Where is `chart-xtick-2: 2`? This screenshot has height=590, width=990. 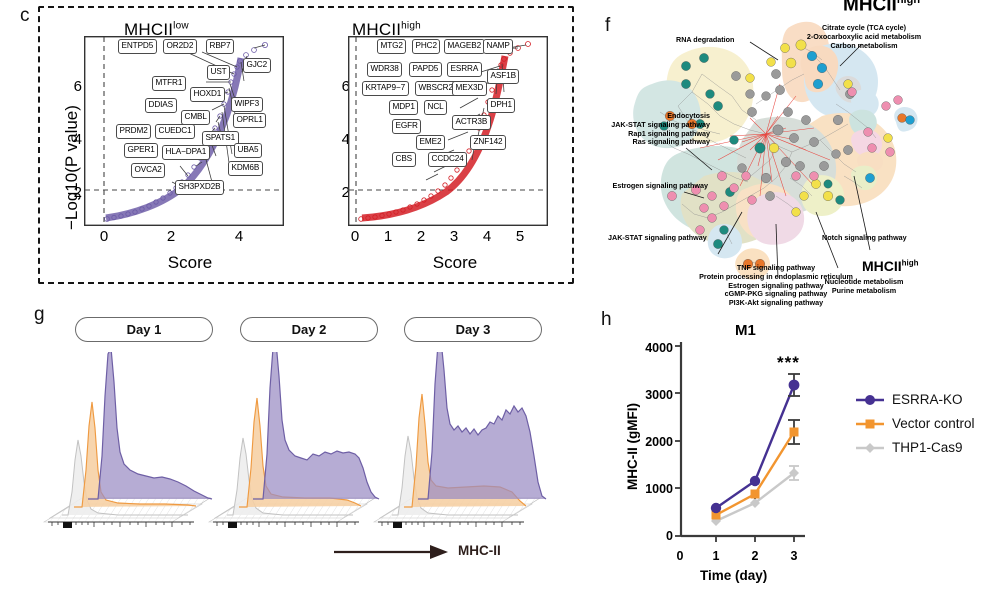
chart-xtick-2: 2 is located at coordinates (755, 556).